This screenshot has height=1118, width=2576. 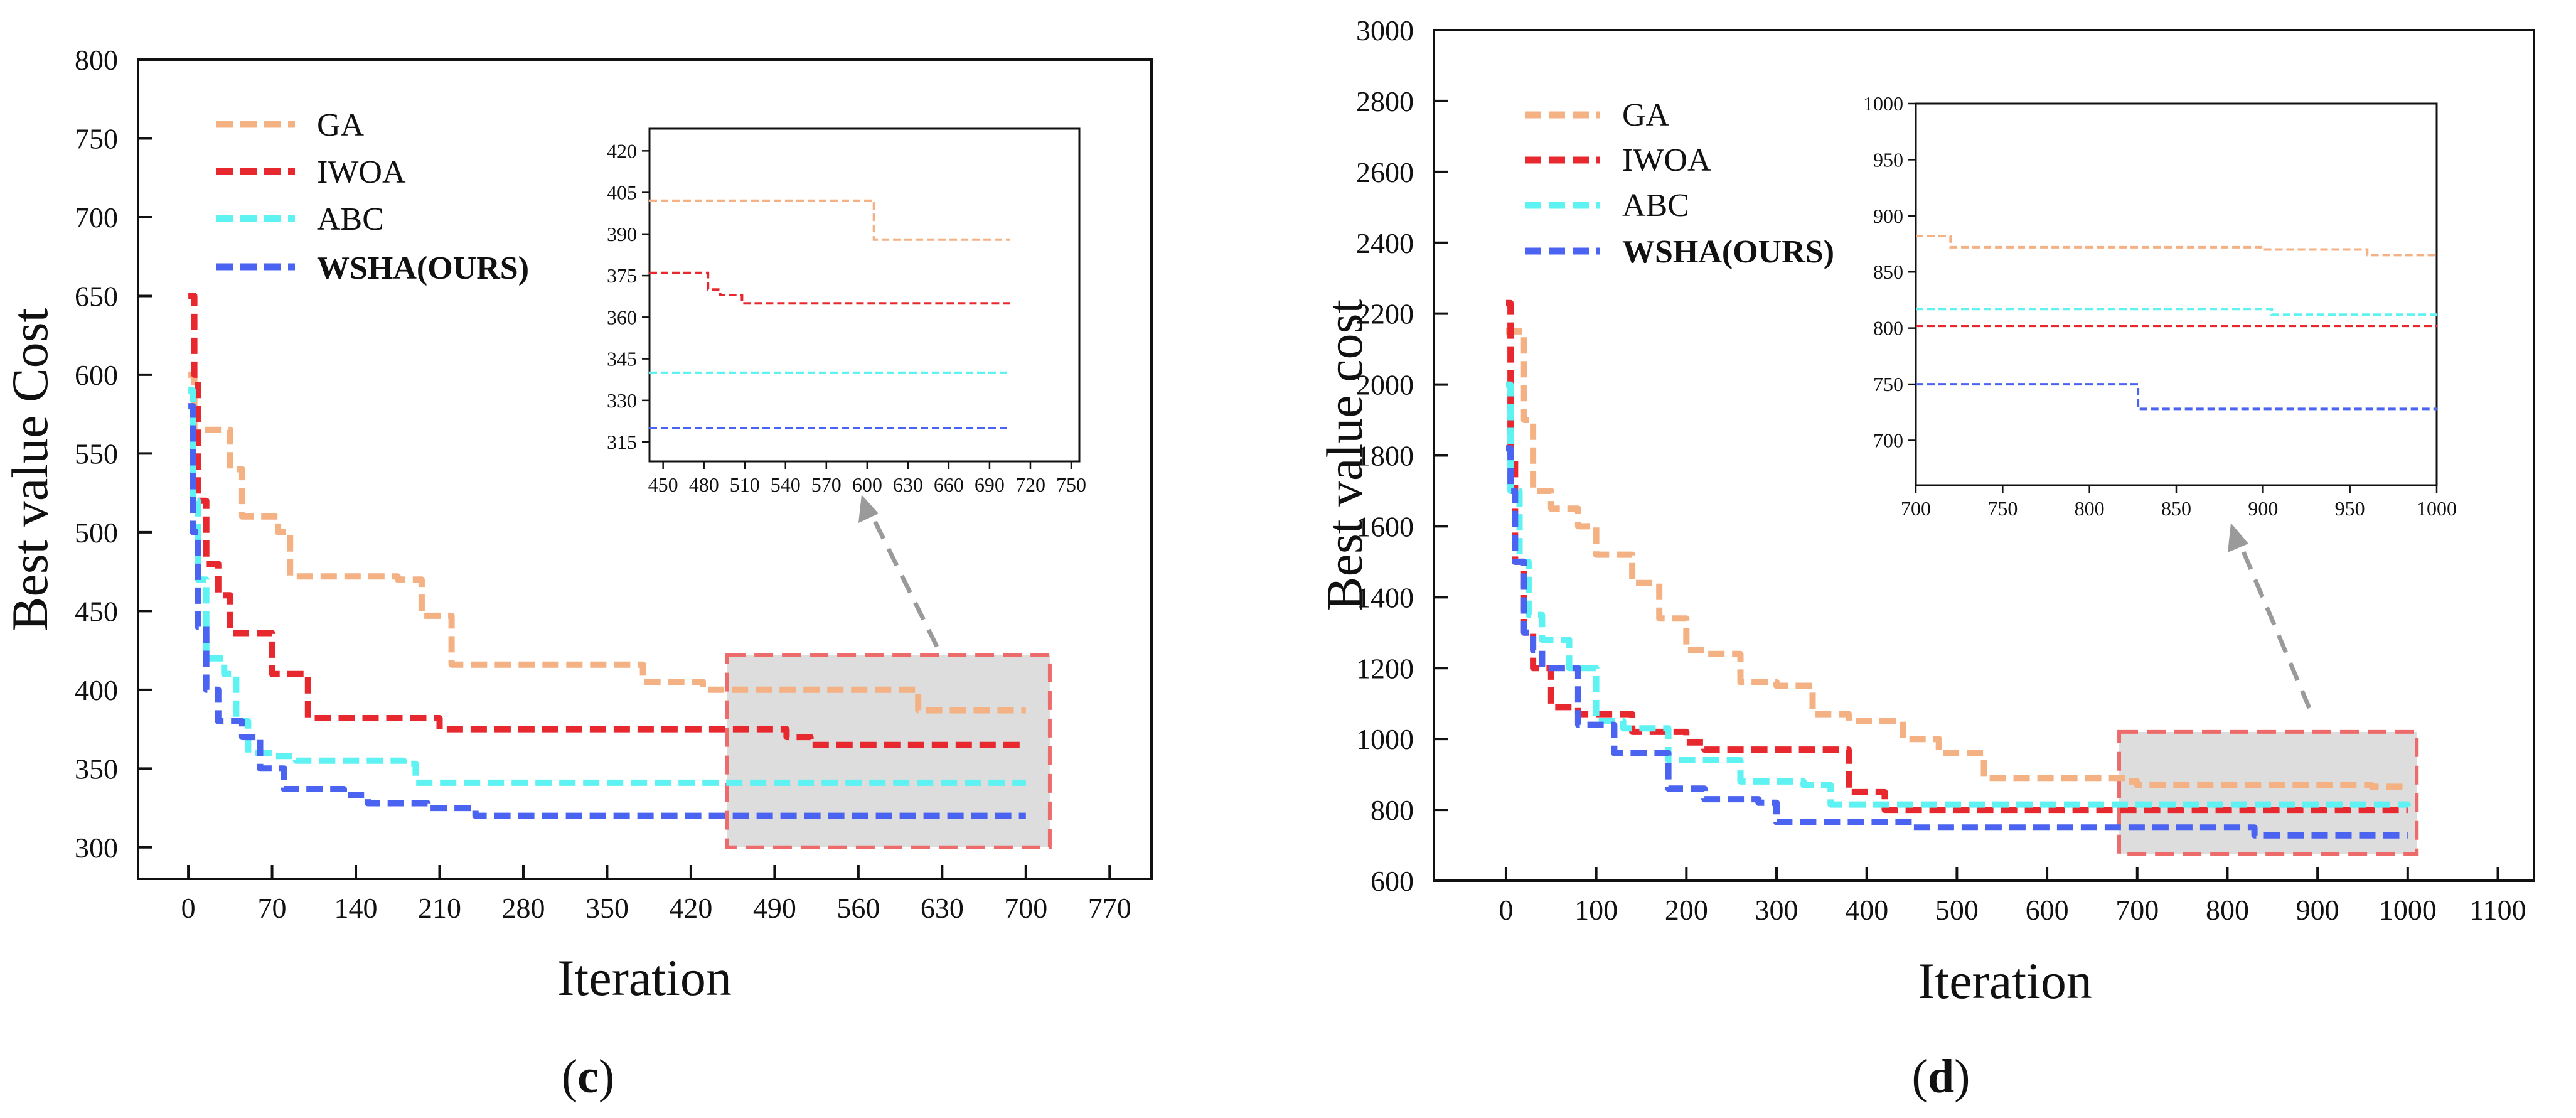 What do you see at coordinates (1888, 216) in the screenshot?
I see `panel-d-inset-y-tick-label: 900` at bounding box center [1888, 216].